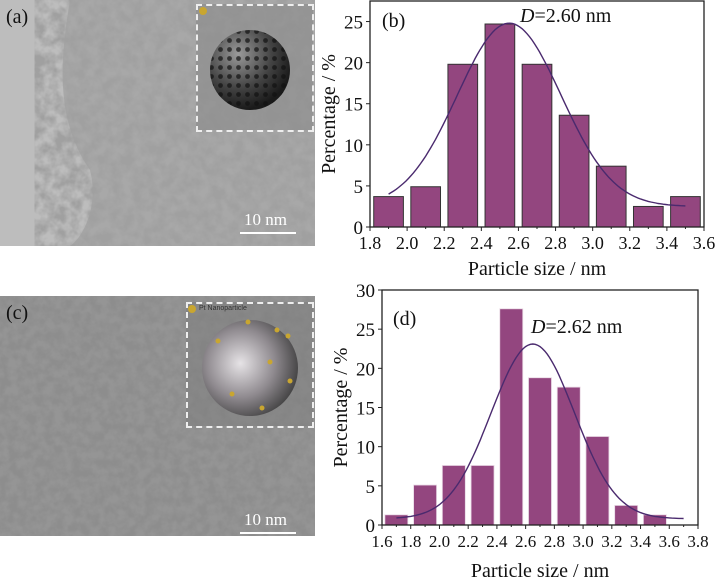 Image resolution: width=718 pixels, height=579 pixels. Describe the element at coordinates (353, 64) in the screenshot. I see `y-tick-label-b: 20` at that location.